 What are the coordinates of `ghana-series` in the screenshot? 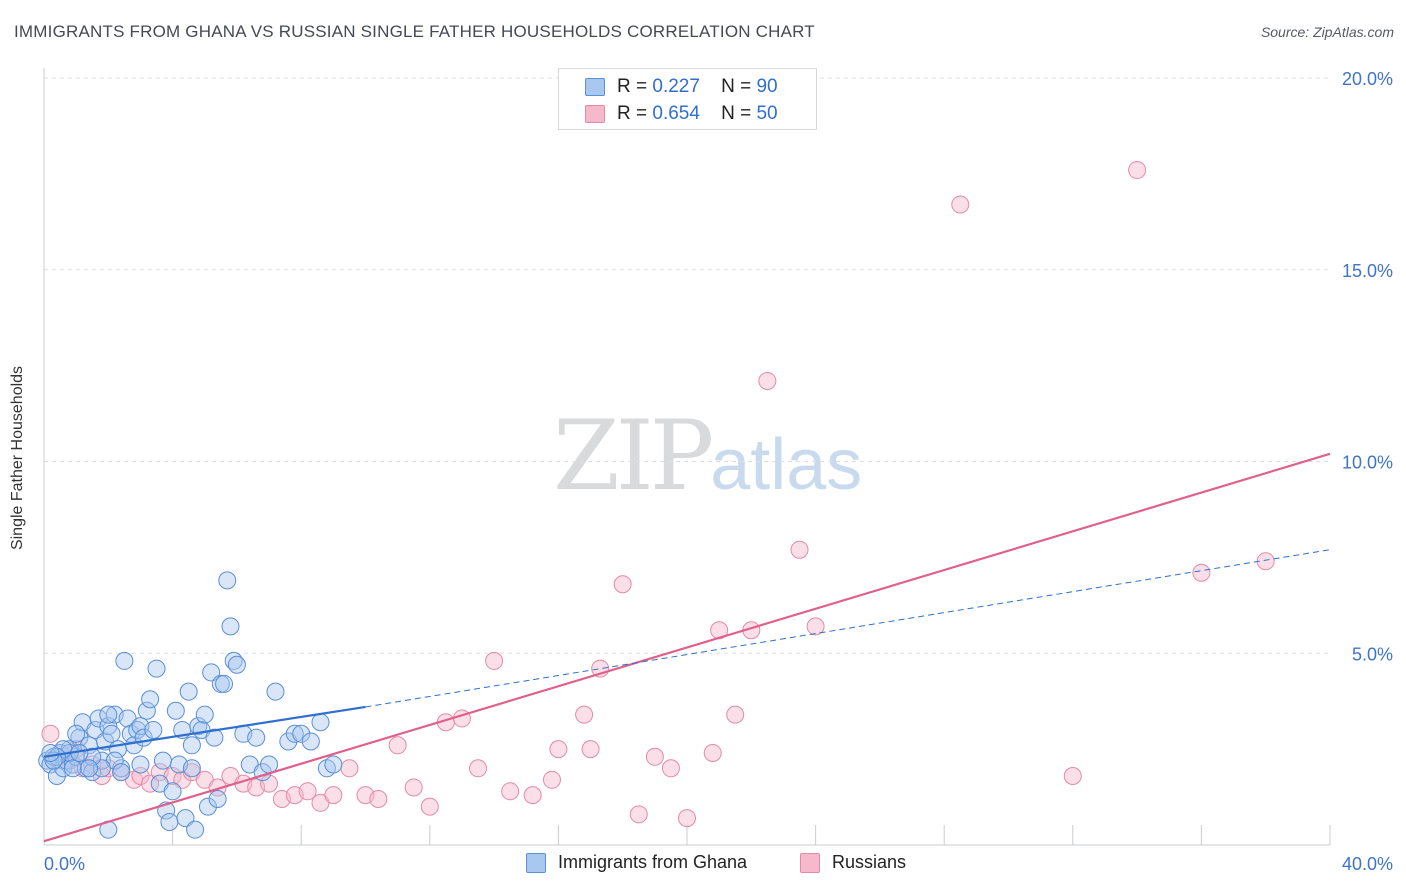 It's located at (190, 705).